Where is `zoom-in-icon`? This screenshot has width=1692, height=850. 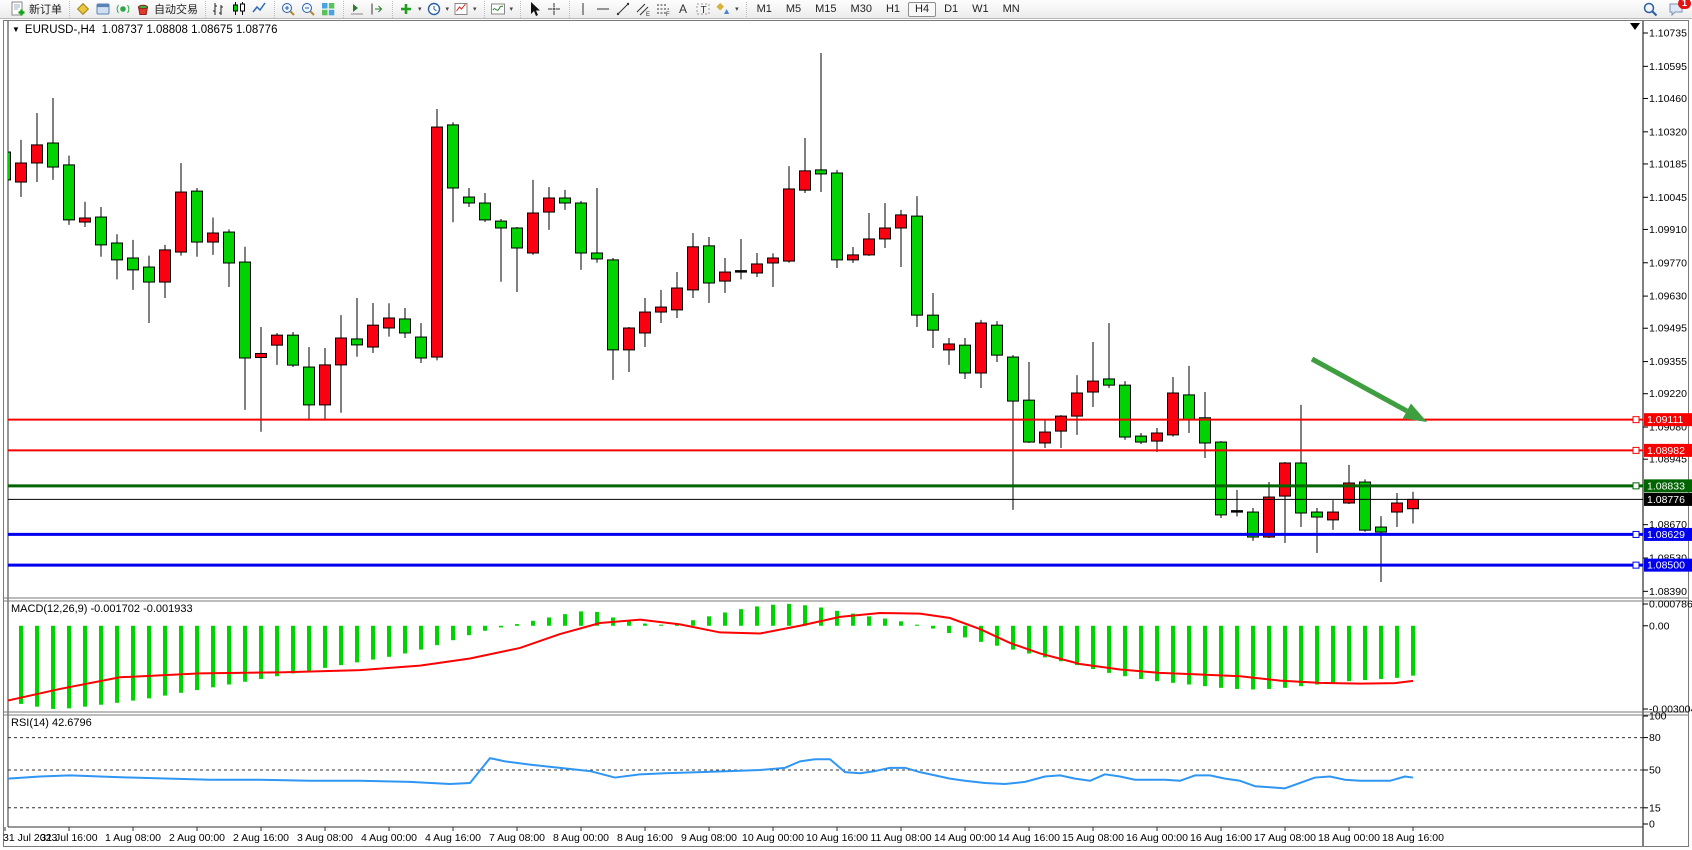 zoom-in-icon is located at coordinates (288, 9).